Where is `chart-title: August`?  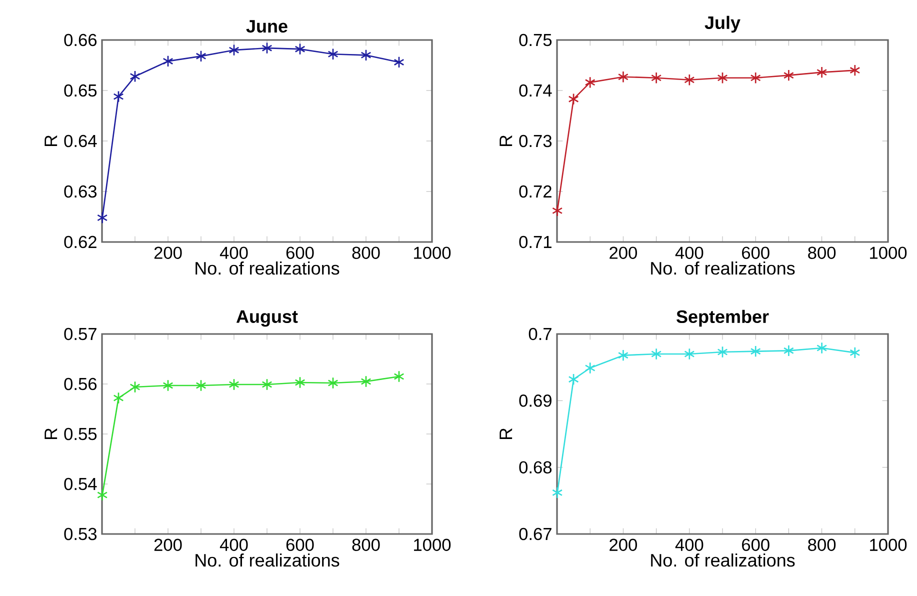
chart-title: August is located at coordinates (267, 318).